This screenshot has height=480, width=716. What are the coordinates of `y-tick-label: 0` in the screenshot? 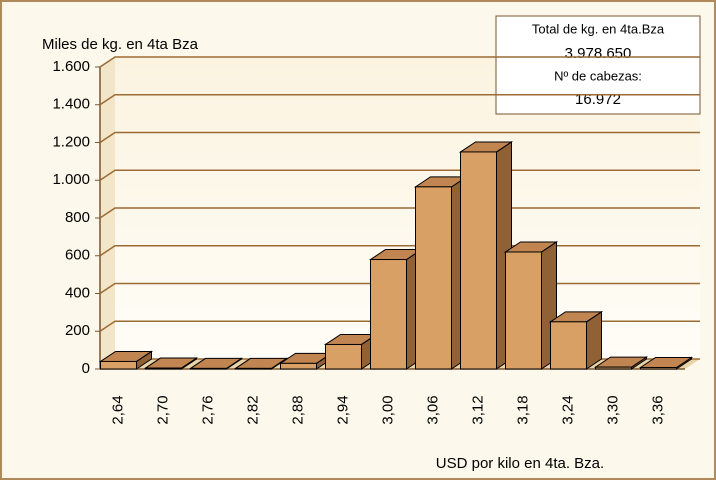 It's located at (86, 368).